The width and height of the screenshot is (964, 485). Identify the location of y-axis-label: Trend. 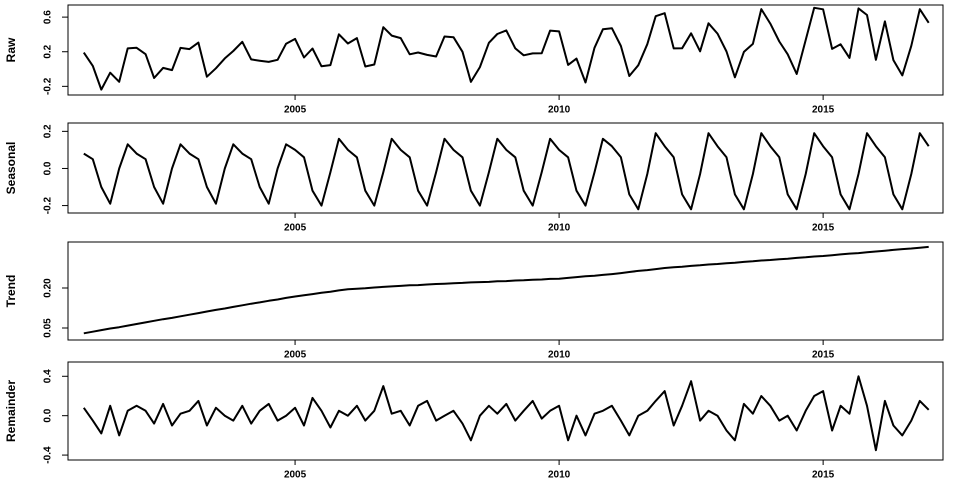
(11, 291).